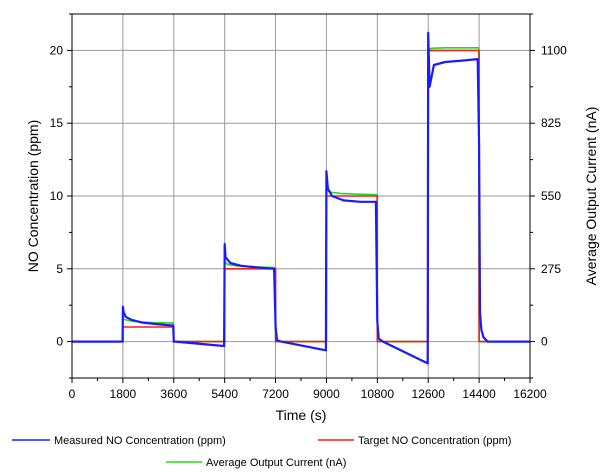 This screenshot has width=600, height=475. Describe the element at coordinates (72, 394) in the screenshot. I see `x-tick-label: 0` at that location.